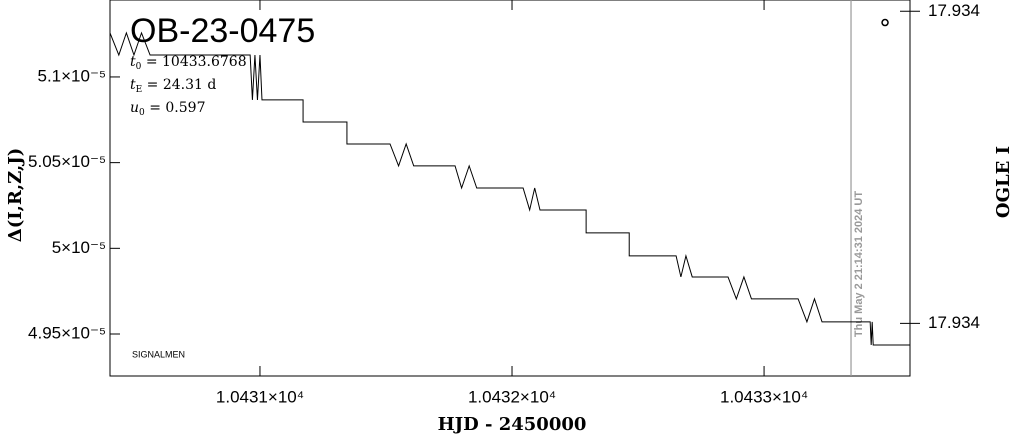 This screenshot has width=1014, height=434. Describe the element at coordinates (222, 31) in the screenshot. I see `chart-title: OB-23-0475` at that location.